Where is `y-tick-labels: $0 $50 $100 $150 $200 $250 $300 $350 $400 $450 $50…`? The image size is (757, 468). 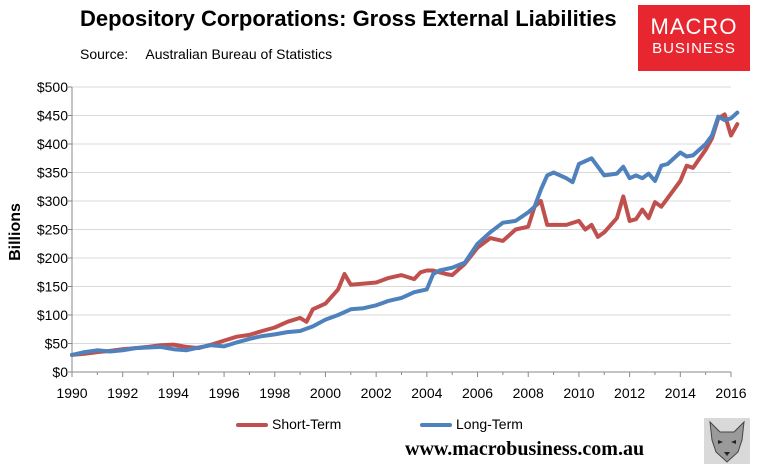
y-tick-labels: $0 $50 $100 $150 $200 $250 $300 $350 $400 $450 $50… is located at coordinates (52, 229).